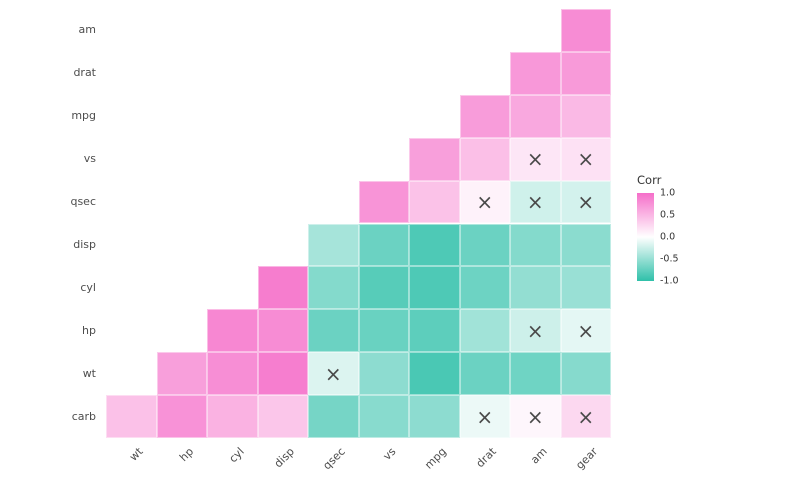 The image size is (800, 494). What do you see at coordinates (645, 237) in the screenshot?
I see `legend-colorbar` at bounding box center [645, 237].